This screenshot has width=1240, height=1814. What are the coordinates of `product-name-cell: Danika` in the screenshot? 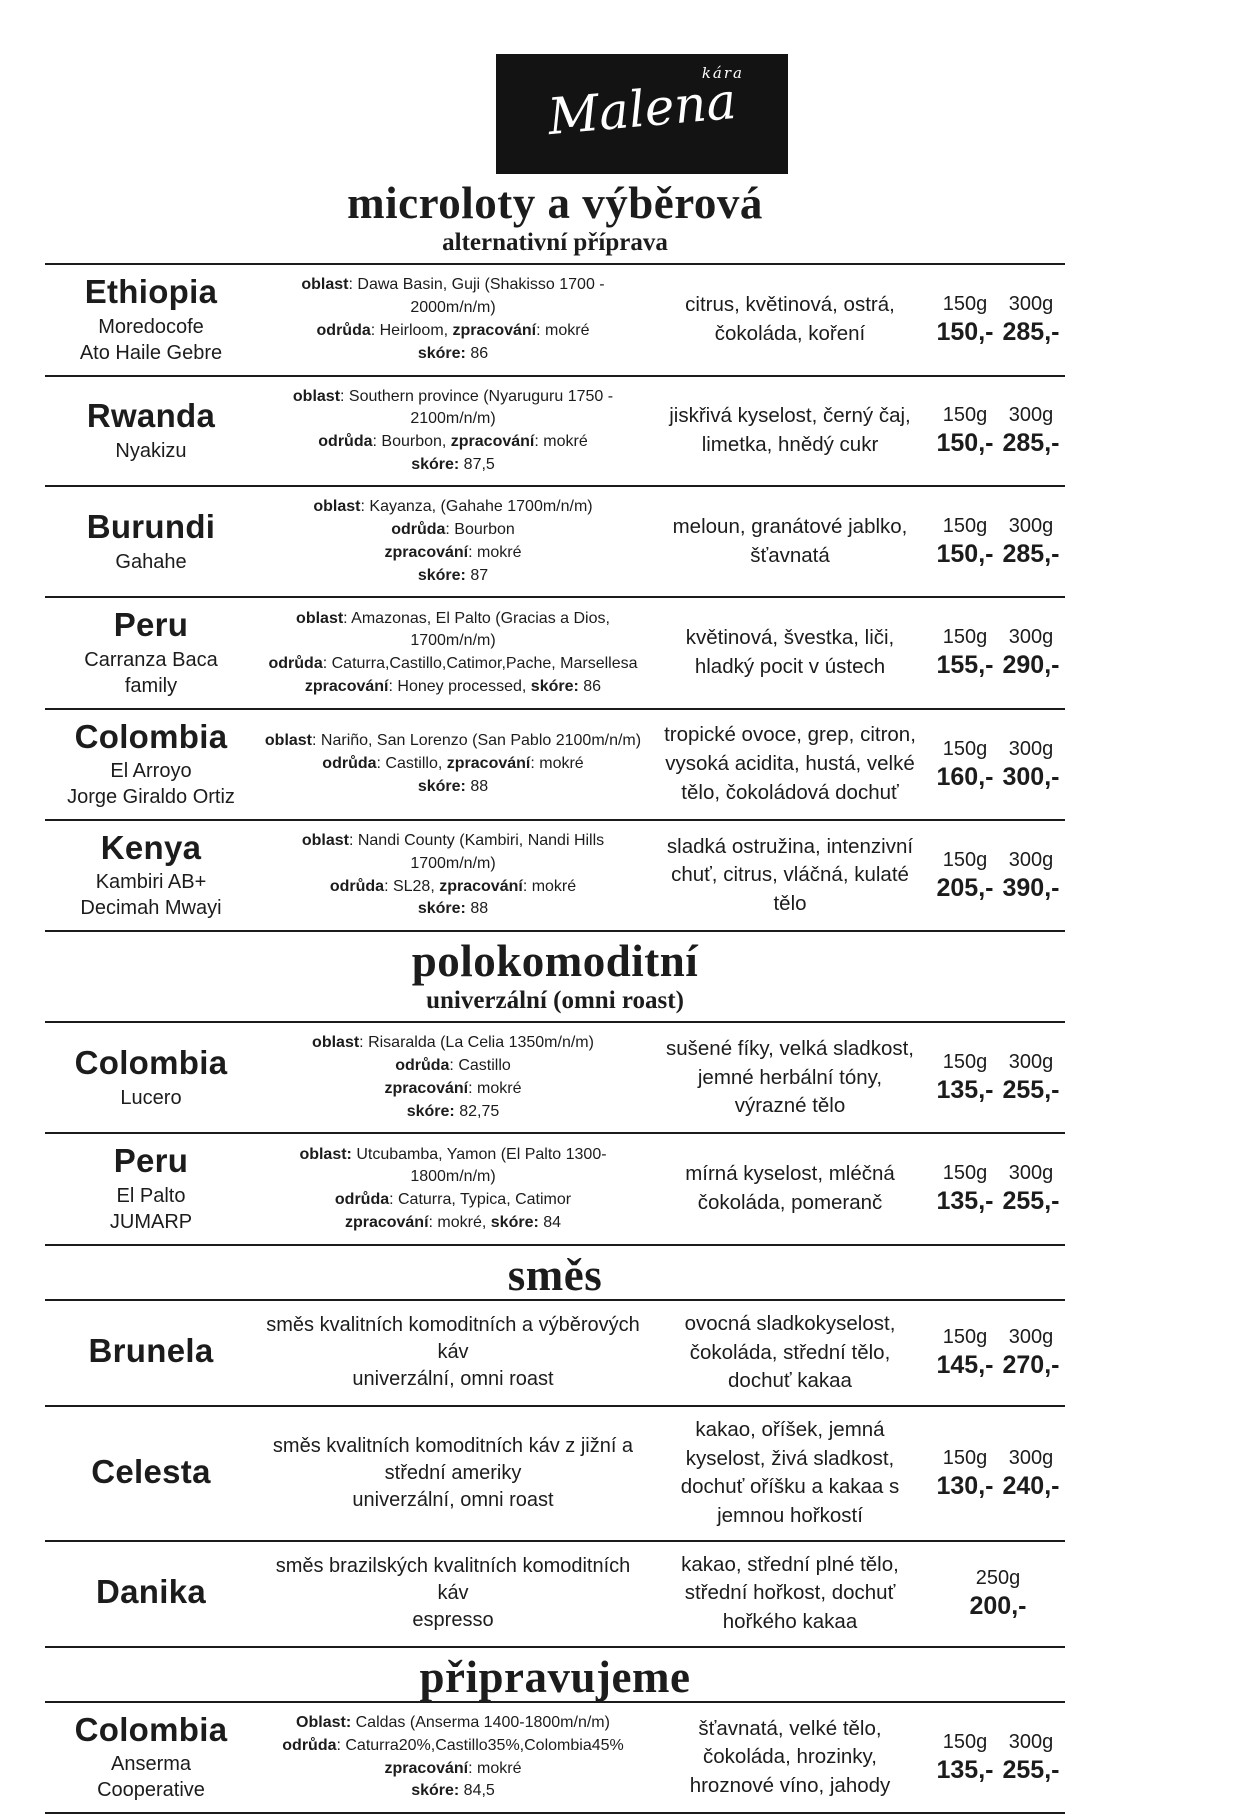 It's located at (151, 1593).